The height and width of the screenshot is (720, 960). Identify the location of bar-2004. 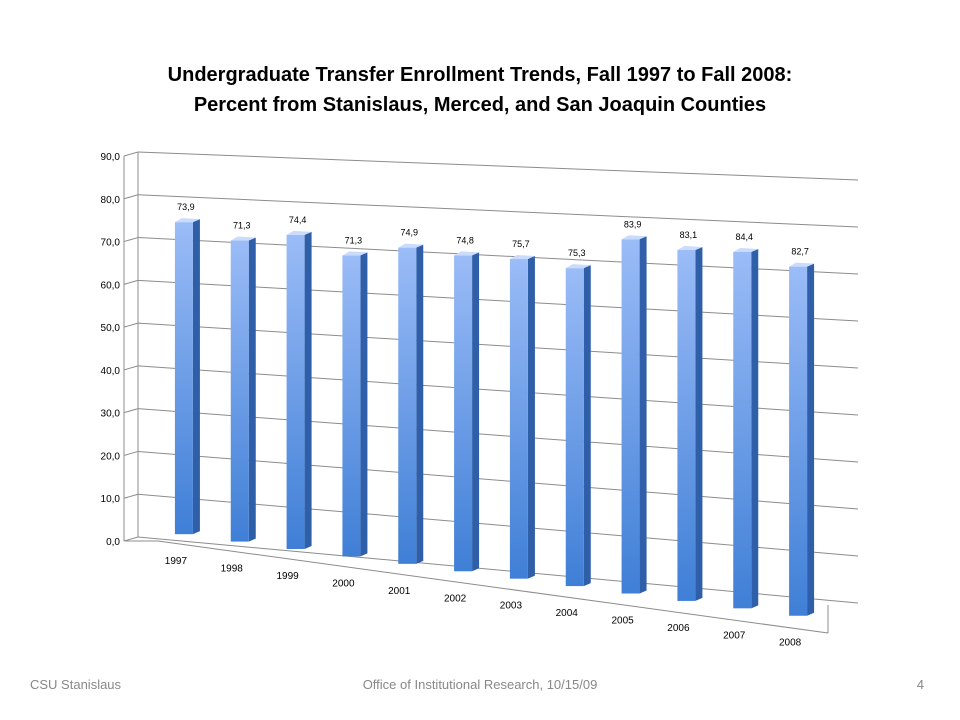
(578, 425).